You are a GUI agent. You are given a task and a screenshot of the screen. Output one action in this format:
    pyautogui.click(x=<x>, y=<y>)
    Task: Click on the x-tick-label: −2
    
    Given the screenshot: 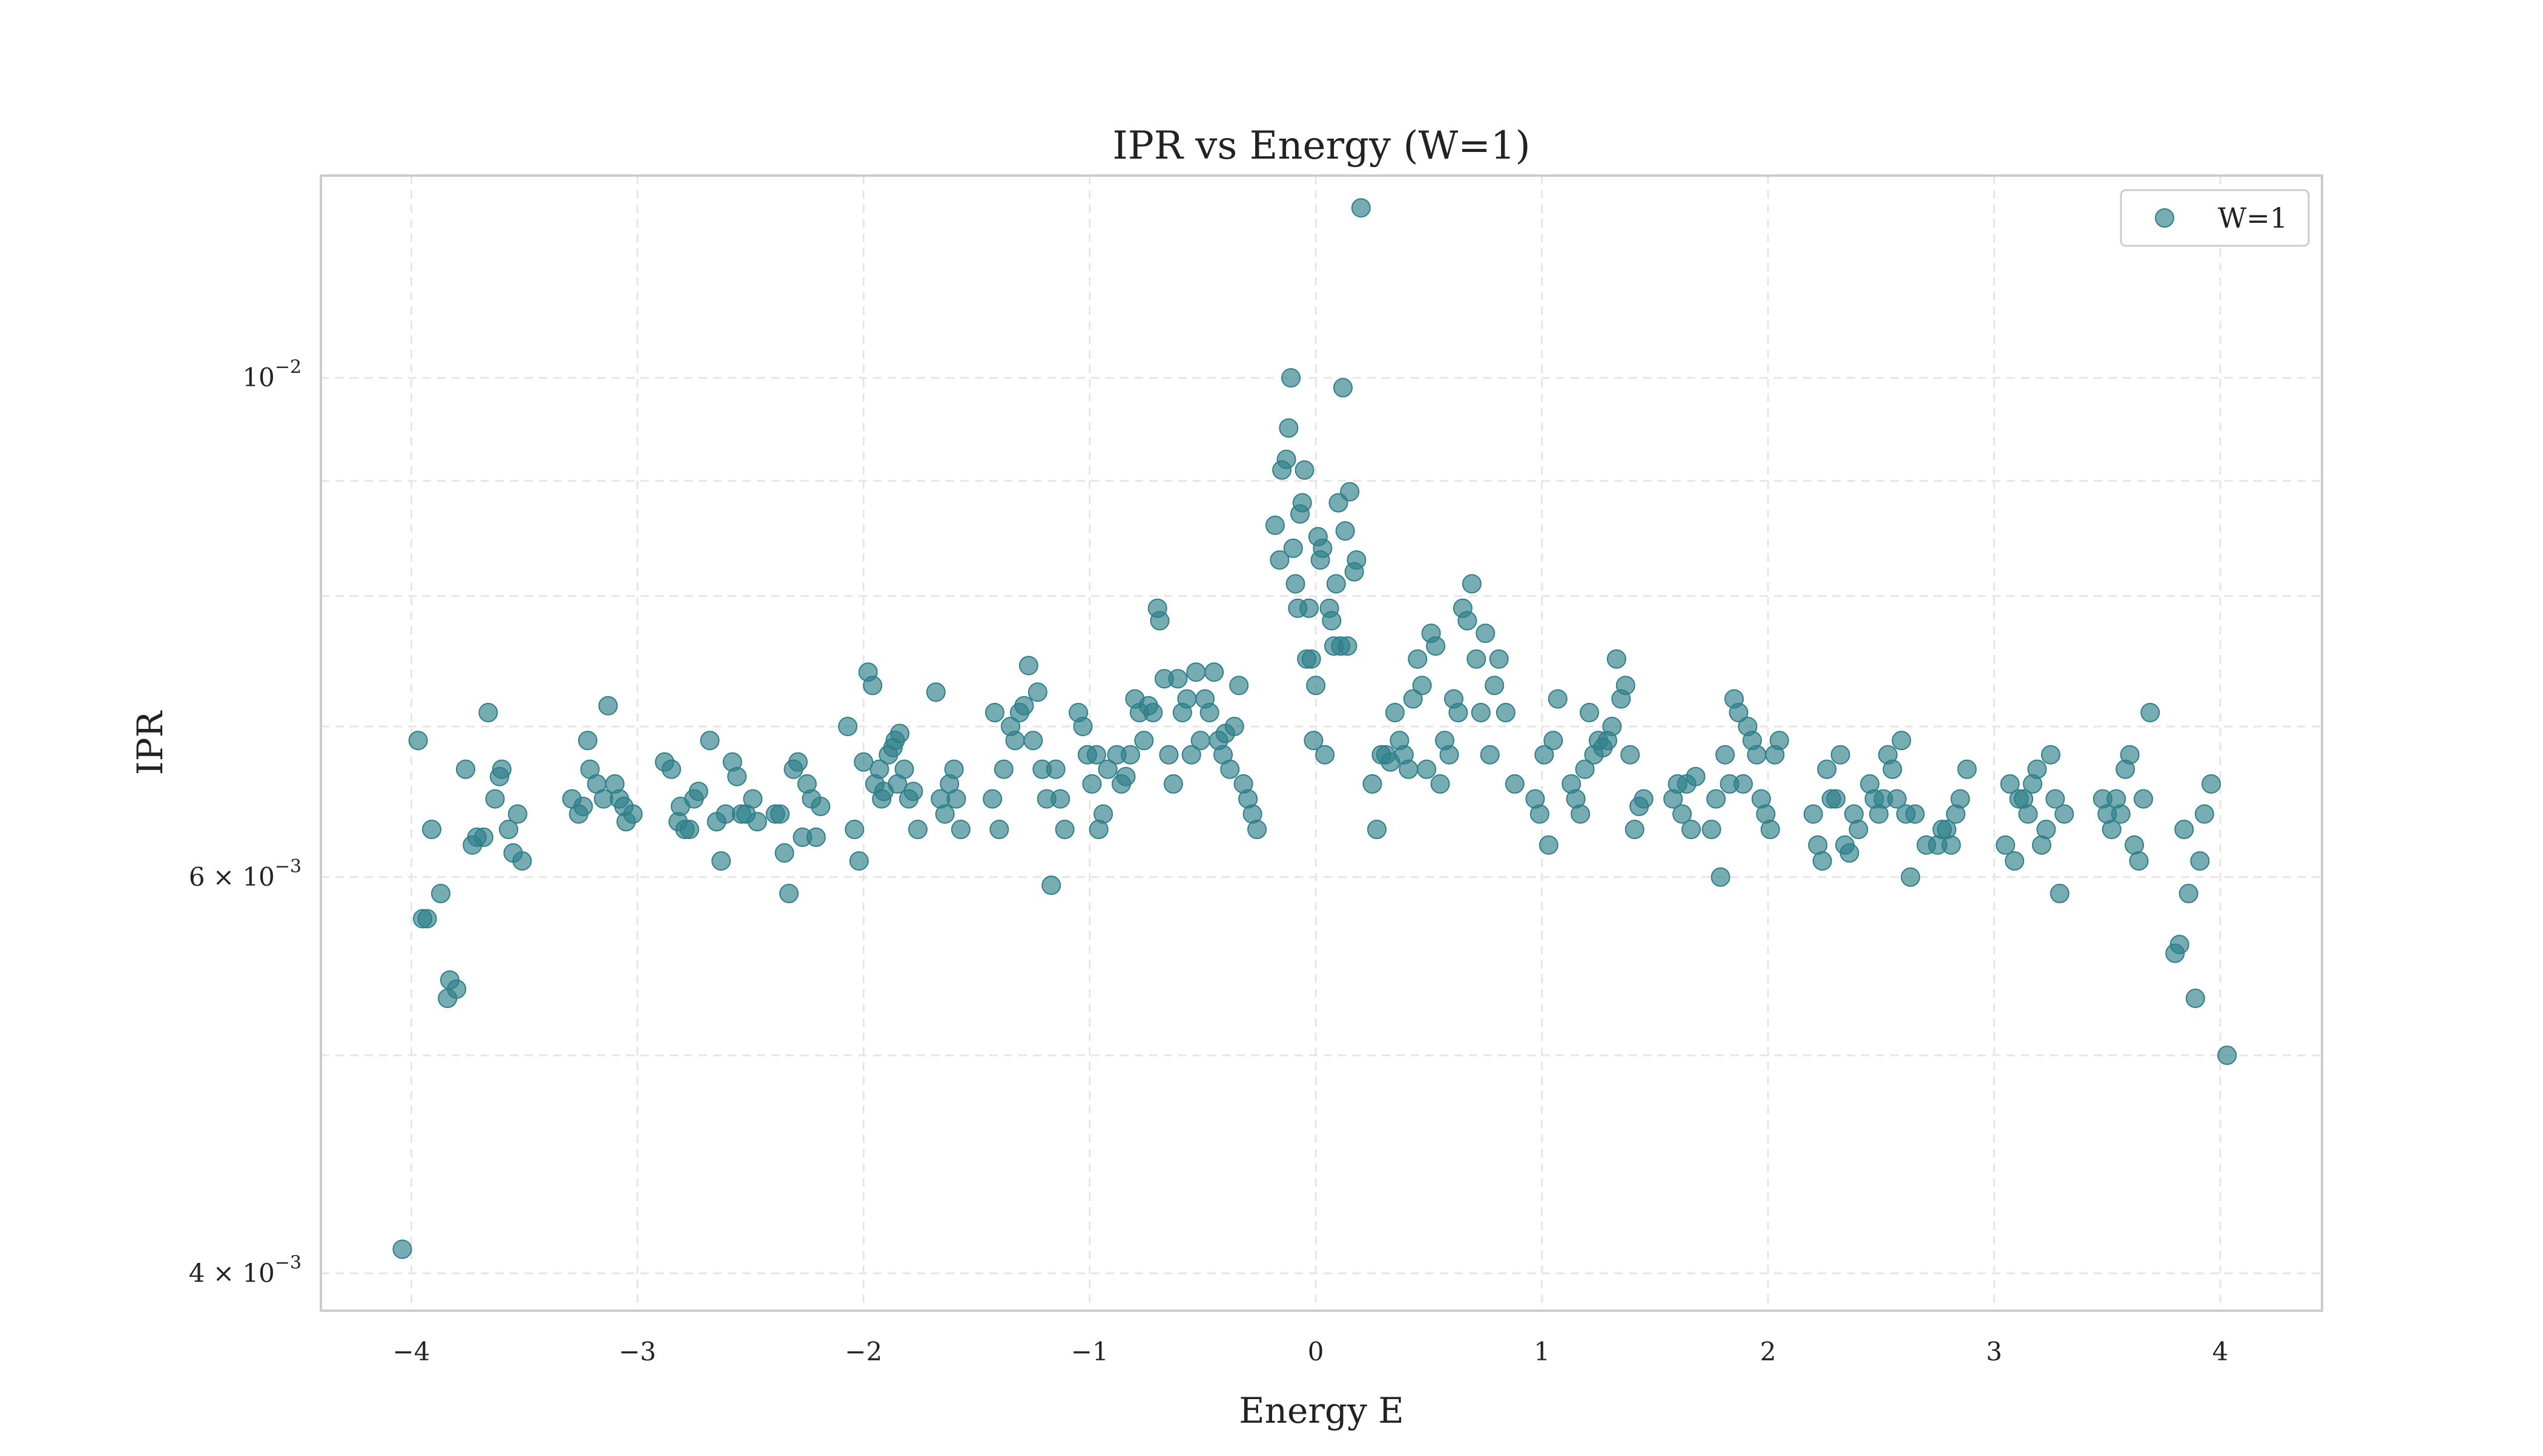 What is the action you would take?
    pyautogui.click(x=864, y=1351)
    